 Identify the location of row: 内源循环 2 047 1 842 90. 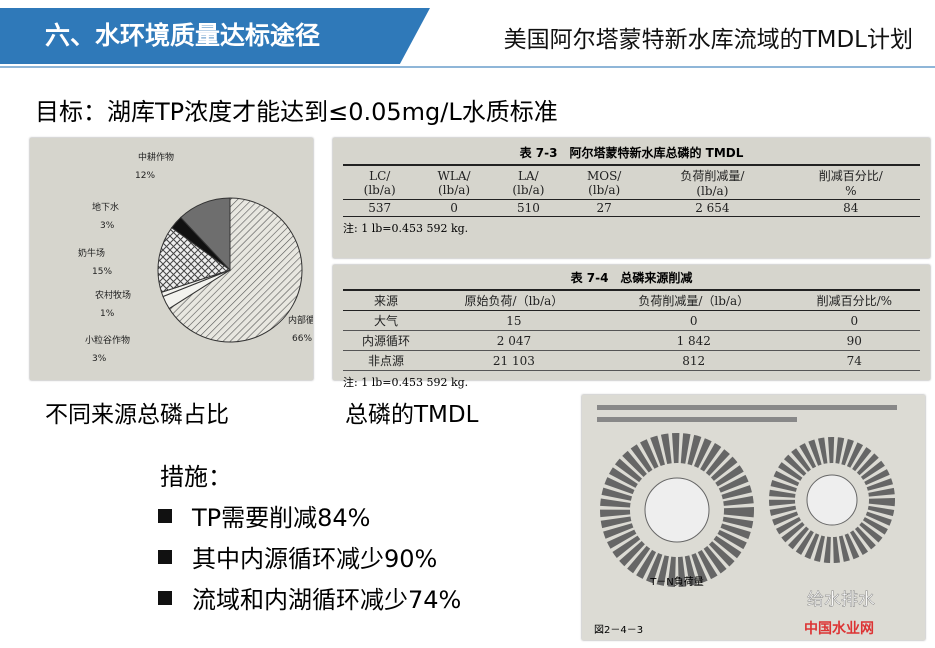
(631, 341).